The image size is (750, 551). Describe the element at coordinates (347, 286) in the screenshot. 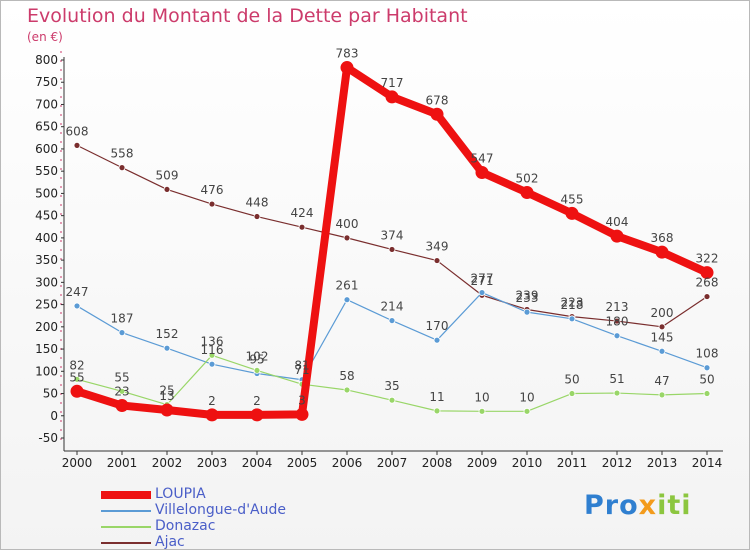

I see `data-label: 261` at that location.